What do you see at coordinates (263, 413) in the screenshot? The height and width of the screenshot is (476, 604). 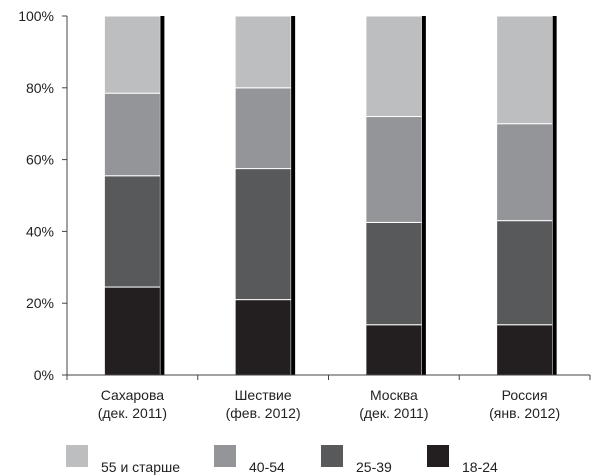 I see `category-label-line: (фев. 2012)` at bounding box center [263, 413].